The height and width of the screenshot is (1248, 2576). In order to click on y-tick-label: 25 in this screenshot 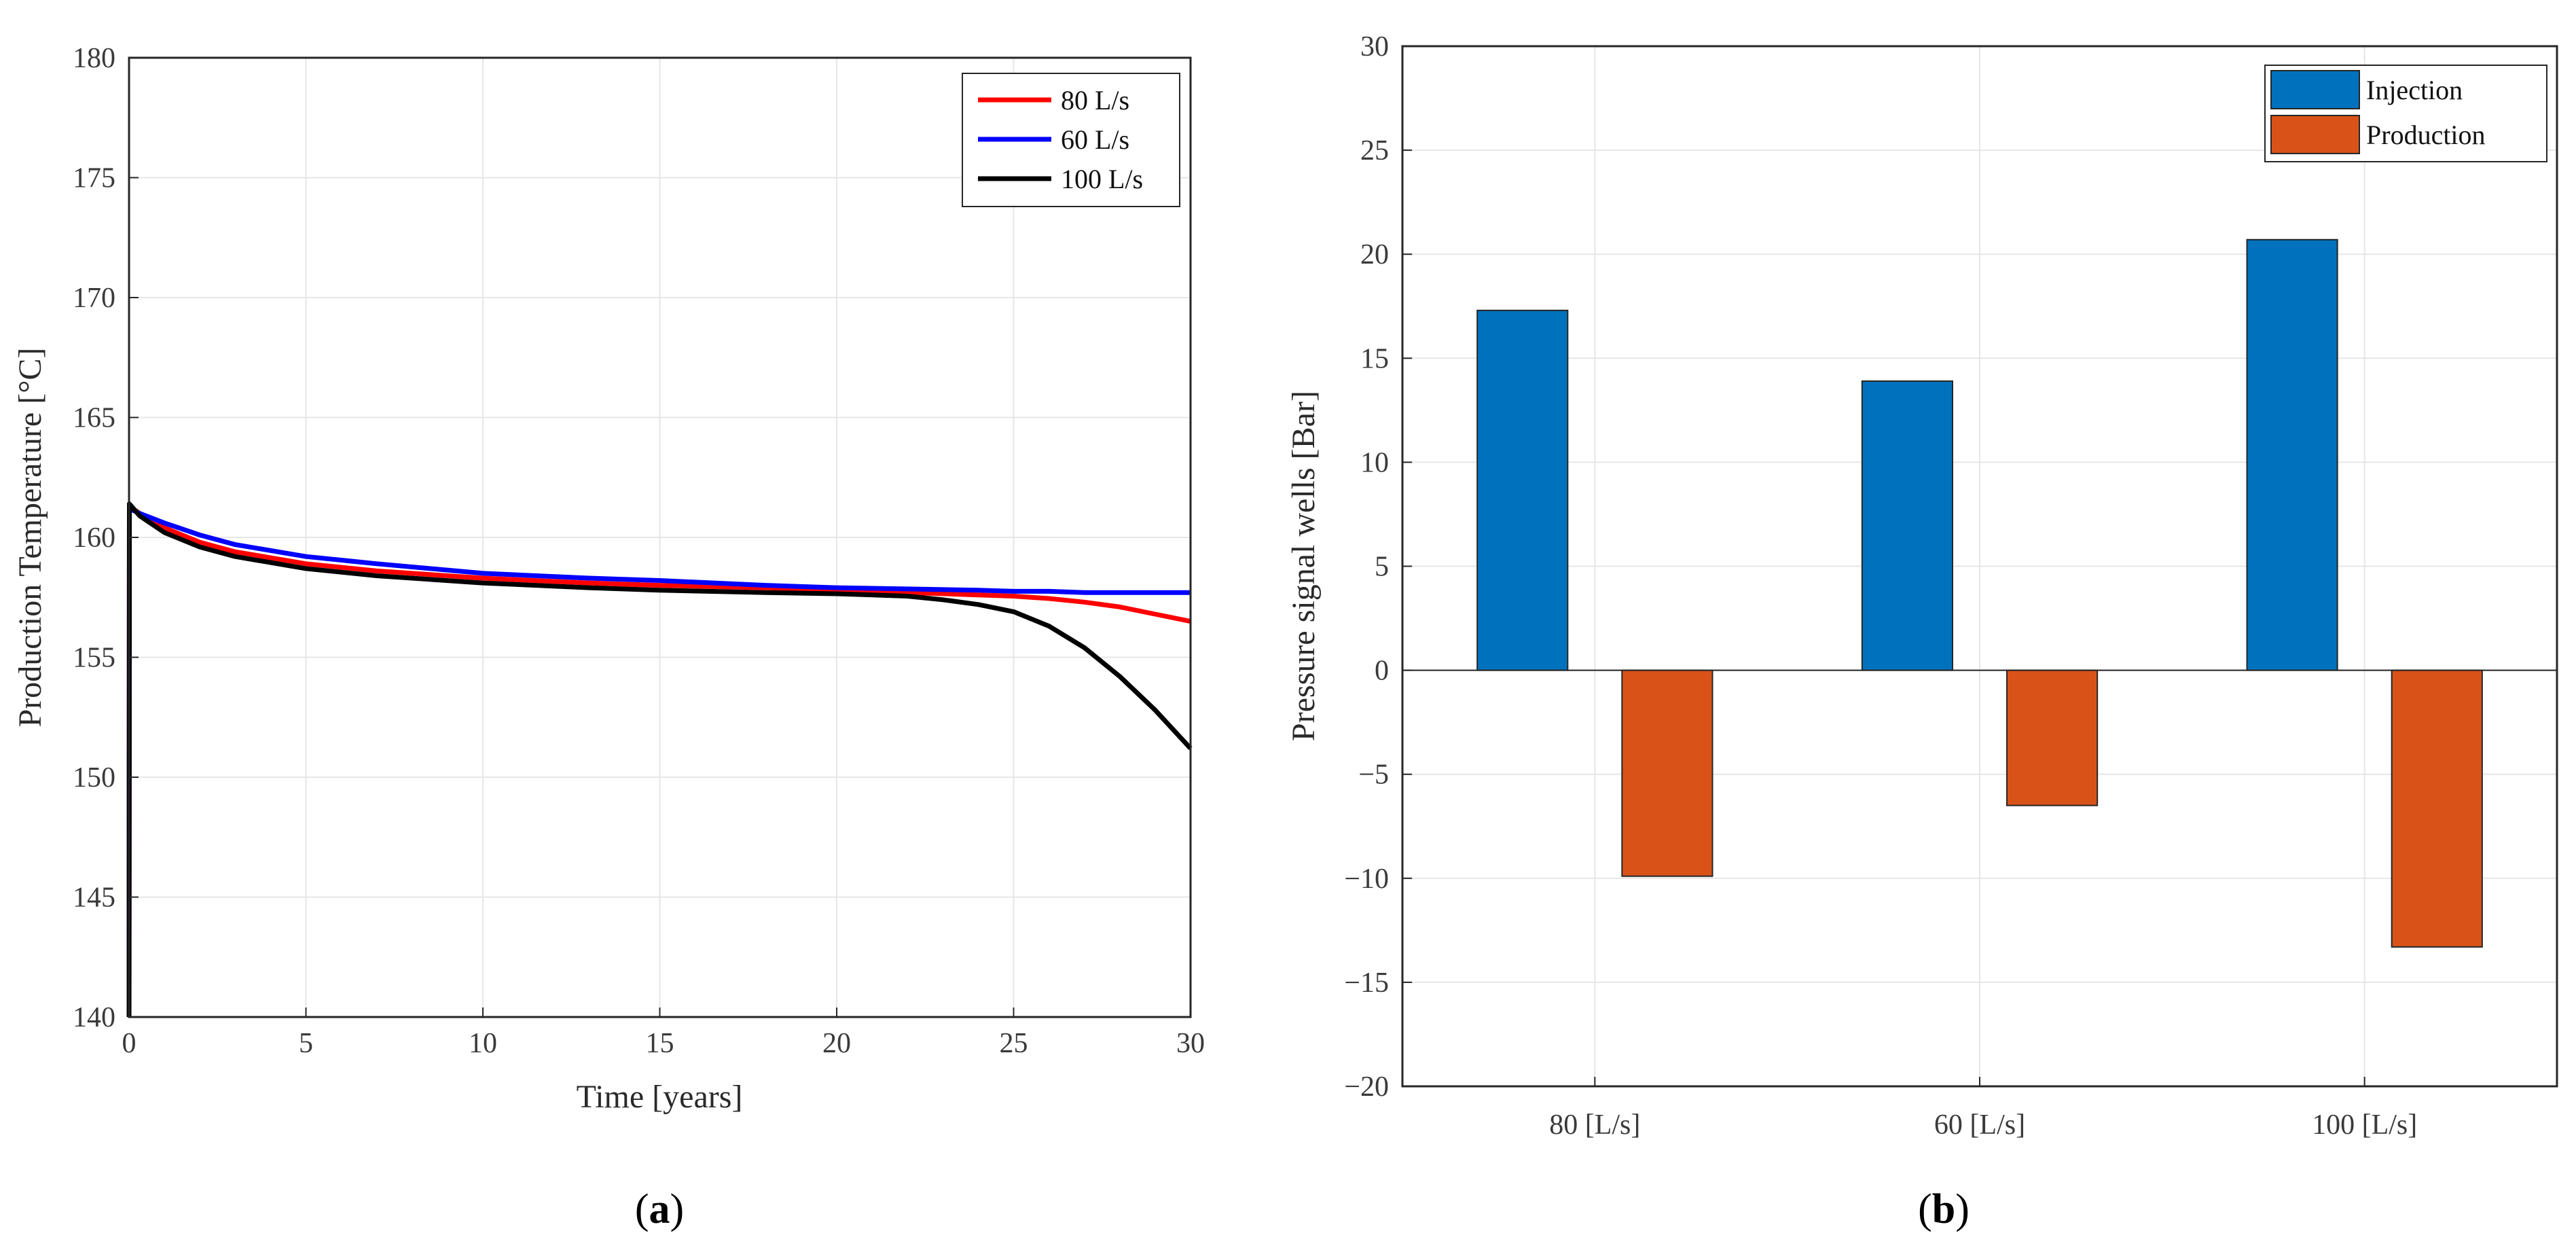, I will do `click(1374, 150)`.